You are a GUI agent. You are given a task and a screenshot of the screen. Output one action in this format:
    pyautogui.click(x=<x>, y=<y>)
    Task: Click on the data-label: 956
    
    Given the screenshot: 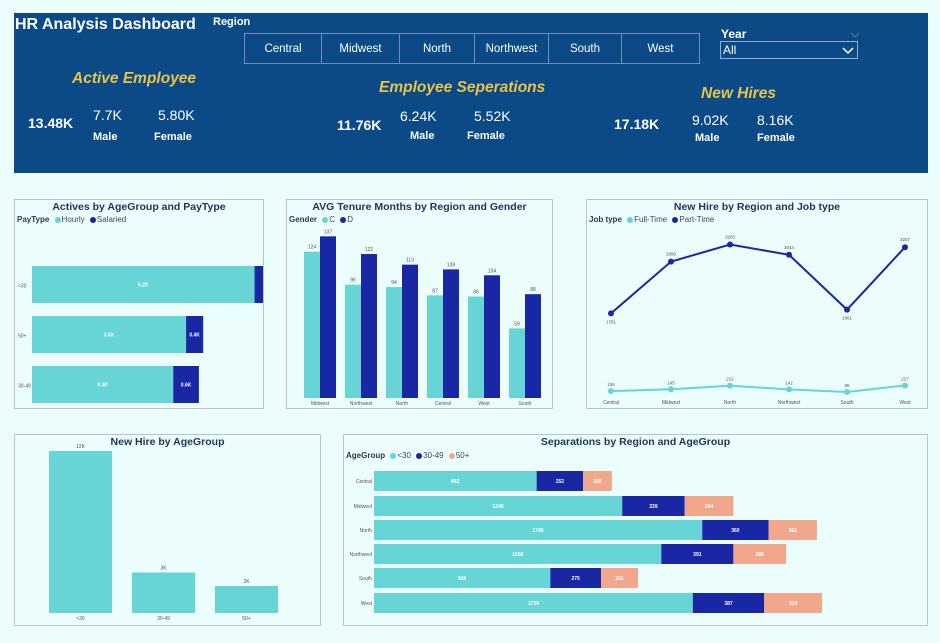 What is the action you would take?
    pyautogui.click(x=462, y=579)
    